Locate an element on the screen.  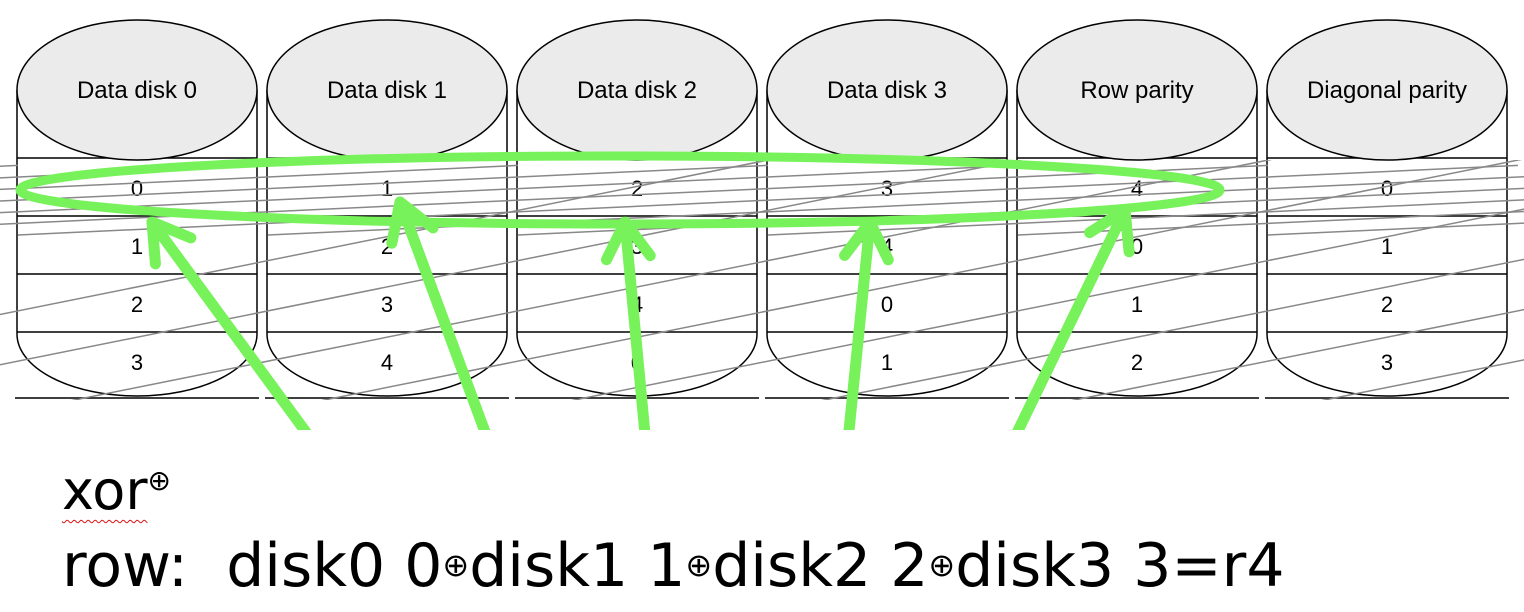
disk-5: Diagonal parity 0 1 2 3 is located at coordinates (1387, 208).